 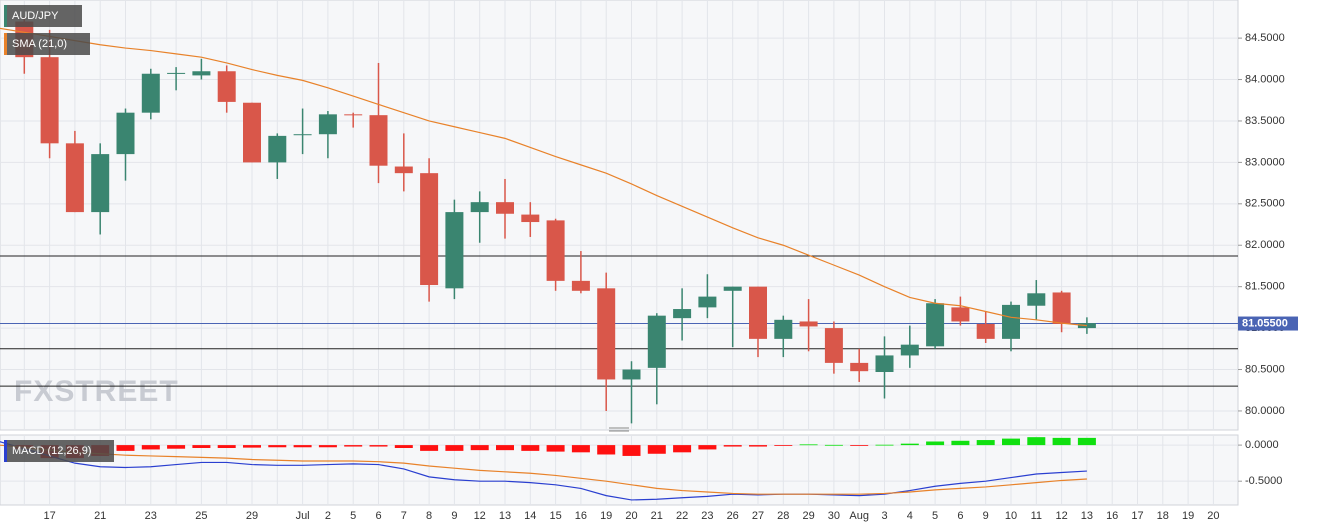 What do you see at coordinates (733, 516) in the screenshot?
I see `x-tick-label: 26` at bounding box center [733, 516].